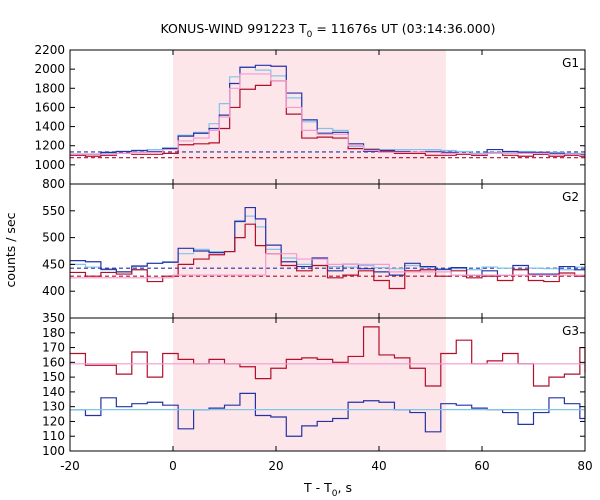 This screenshot has width=600, height=500. Describe the element at coordinates (403, 28) in the screenshot. I see `chart-title-rest: = 11676s UT (03:14:36.000)` at that location.